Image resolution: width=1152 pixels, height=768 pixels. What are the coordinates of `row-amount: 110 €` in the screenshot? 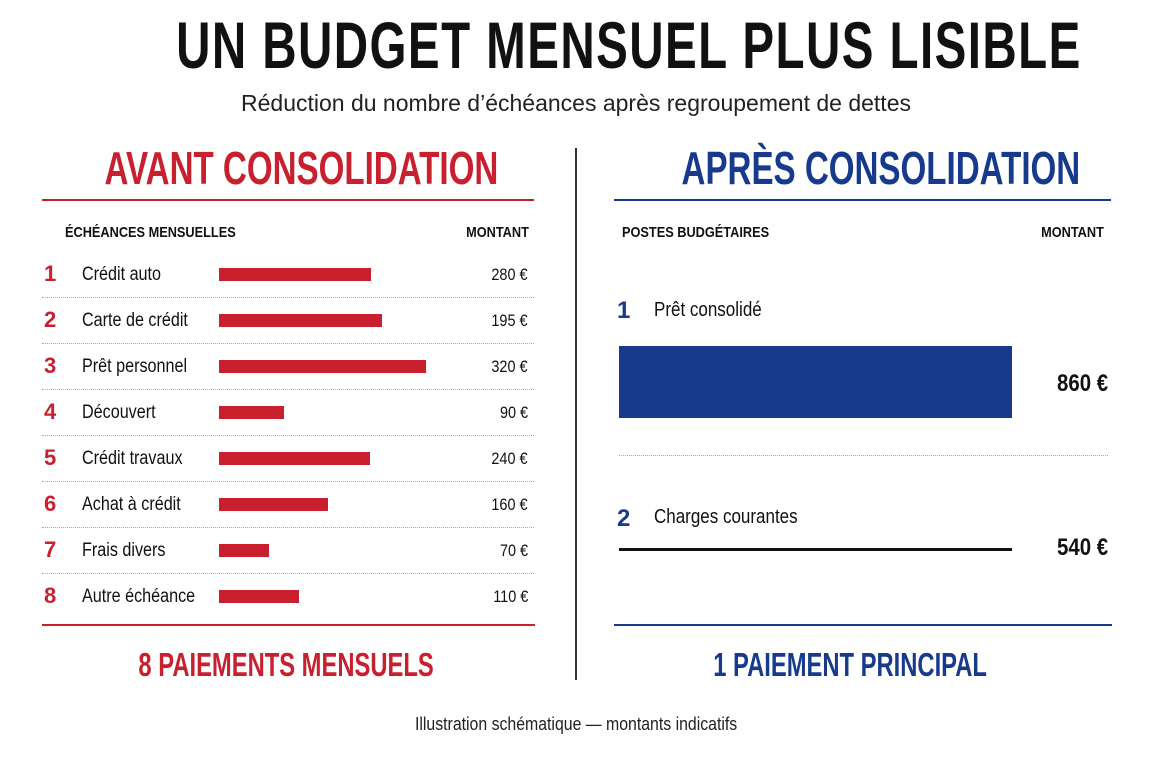 It's located at (507, 597).